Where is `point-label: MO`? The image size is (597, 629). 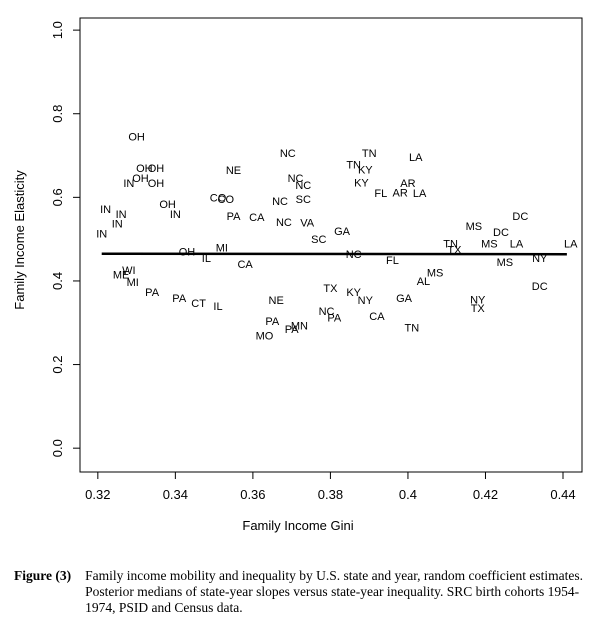 point-label: MO is located at coordinates (265, 336).